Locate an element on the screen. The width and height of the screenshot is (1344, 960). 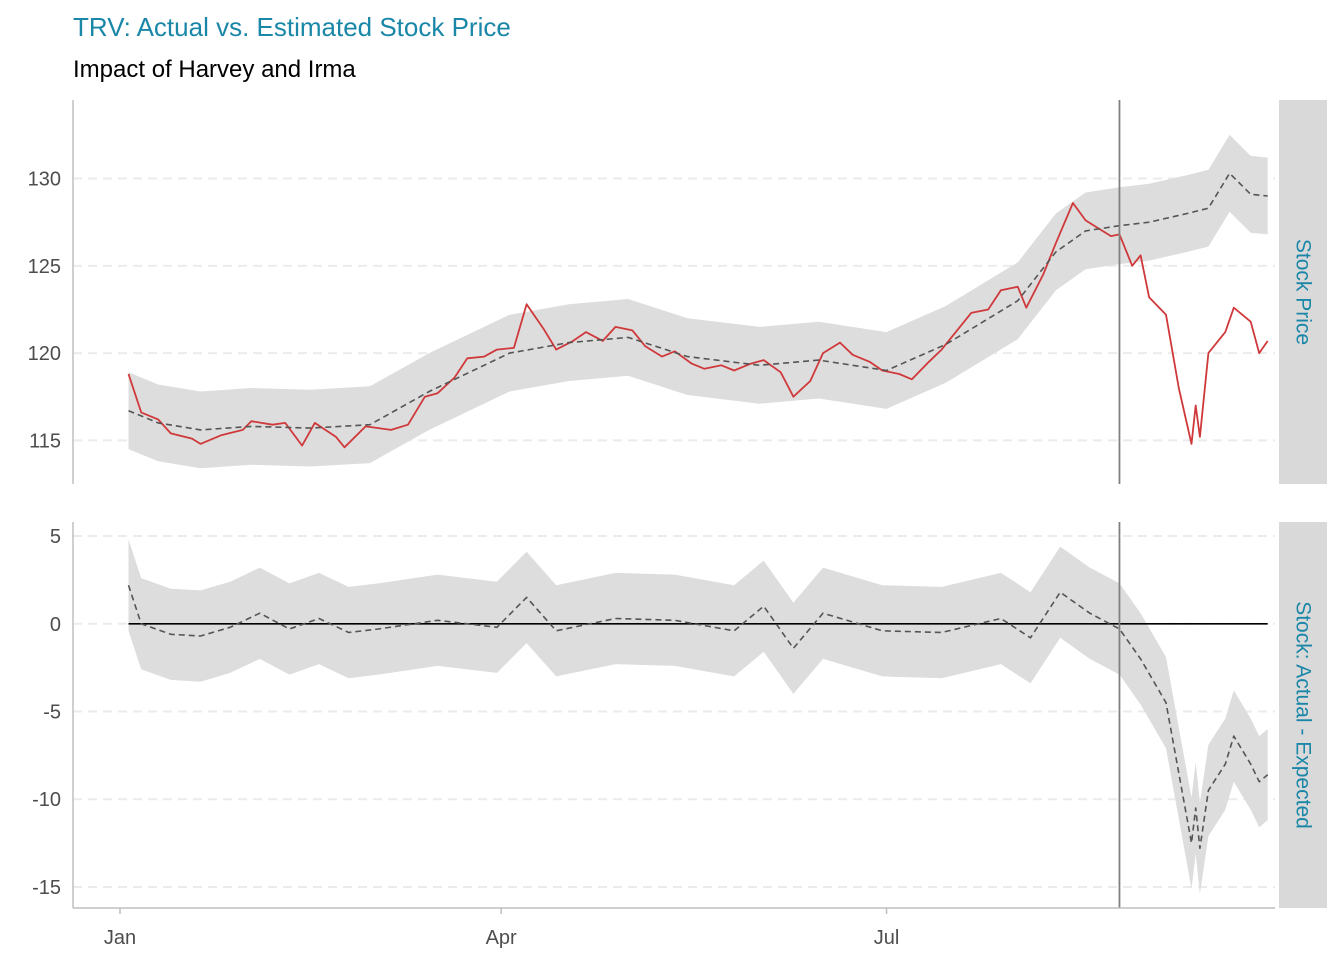
y-tick-label: -5 is located at coordinates (52, 712).